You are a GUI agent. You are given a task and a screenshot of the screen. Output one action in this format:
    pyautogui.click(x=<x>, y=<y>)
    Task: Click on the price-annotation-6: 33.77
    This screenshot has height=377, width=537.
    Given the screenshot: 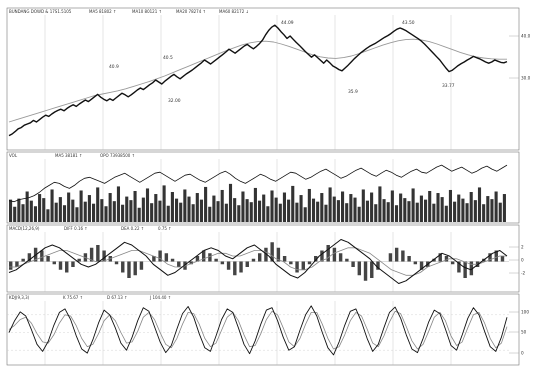 What is the action you would take?
    pyautogui.click(x=448, y=86)
    